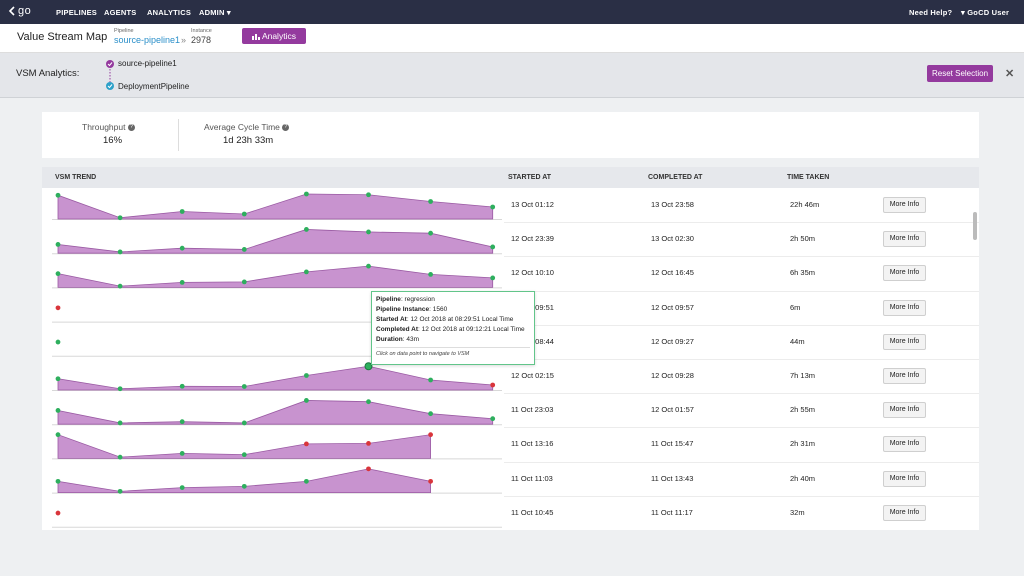  I want to click on vsm-pipeline-deployment: DeploymentPipeline, so click(154, 86).